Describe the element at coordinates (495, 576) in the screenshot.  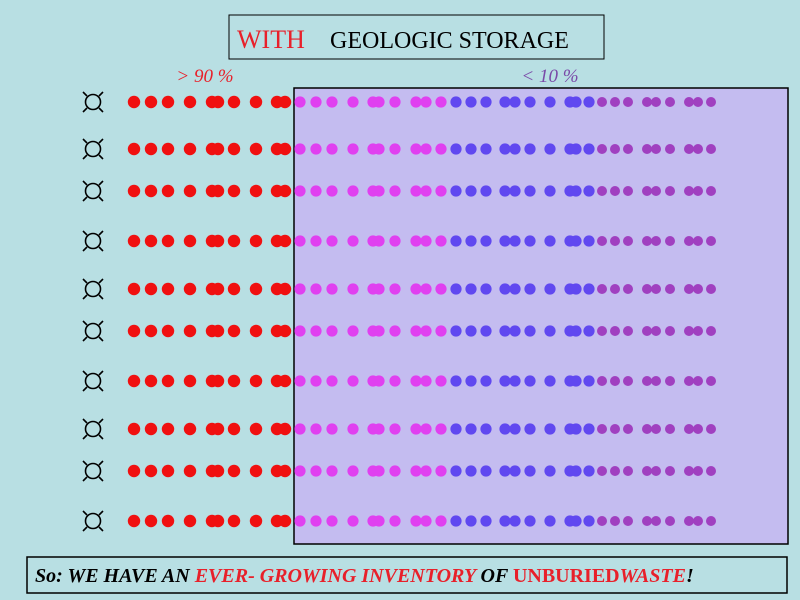
I see `footer-part: OF` at that location.